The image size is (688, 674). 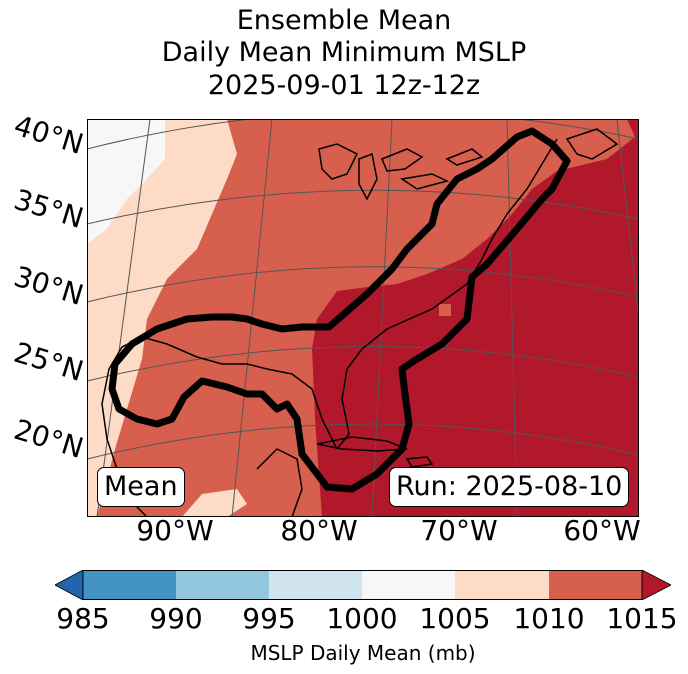 I want to click on lat-label-35: 35°N, so click(x=49, y=208).